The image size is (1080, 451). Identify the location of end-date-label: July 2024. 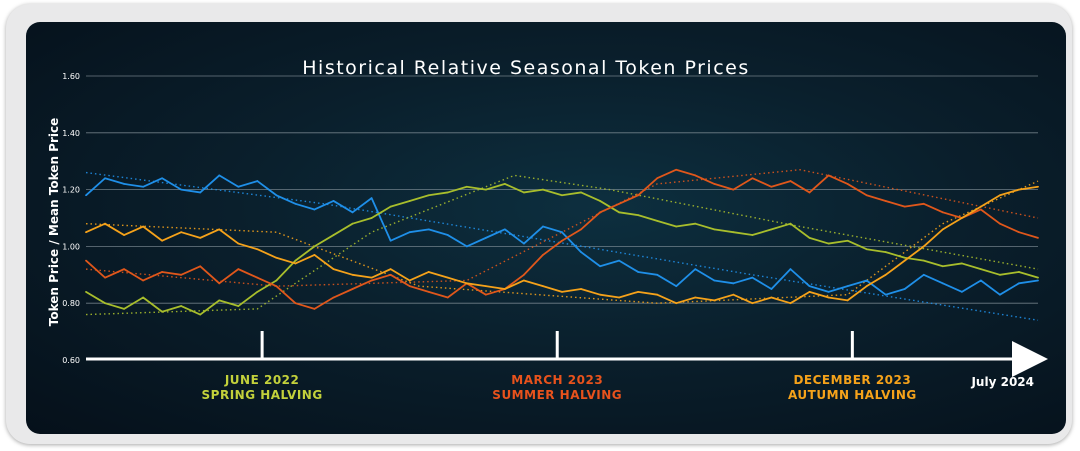
(1002, 382).